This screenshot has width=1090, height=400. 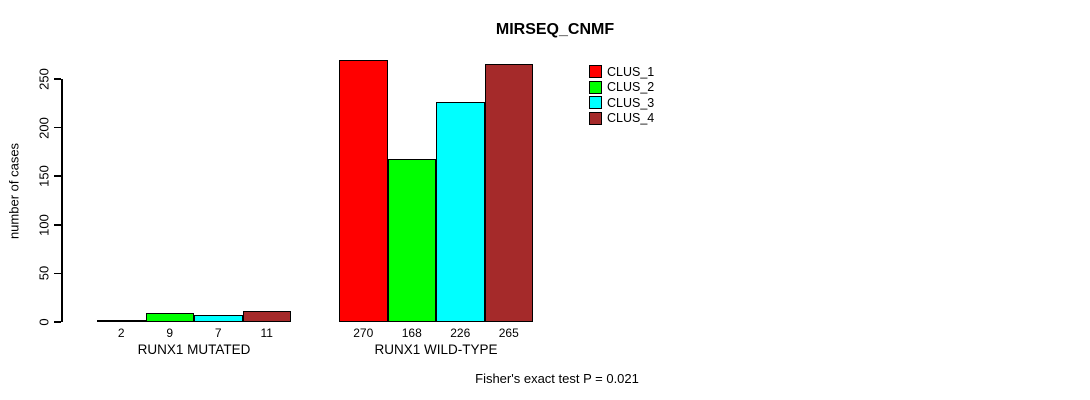 I want to click on bar-clus_2-group1, so click(x=169, y=317).